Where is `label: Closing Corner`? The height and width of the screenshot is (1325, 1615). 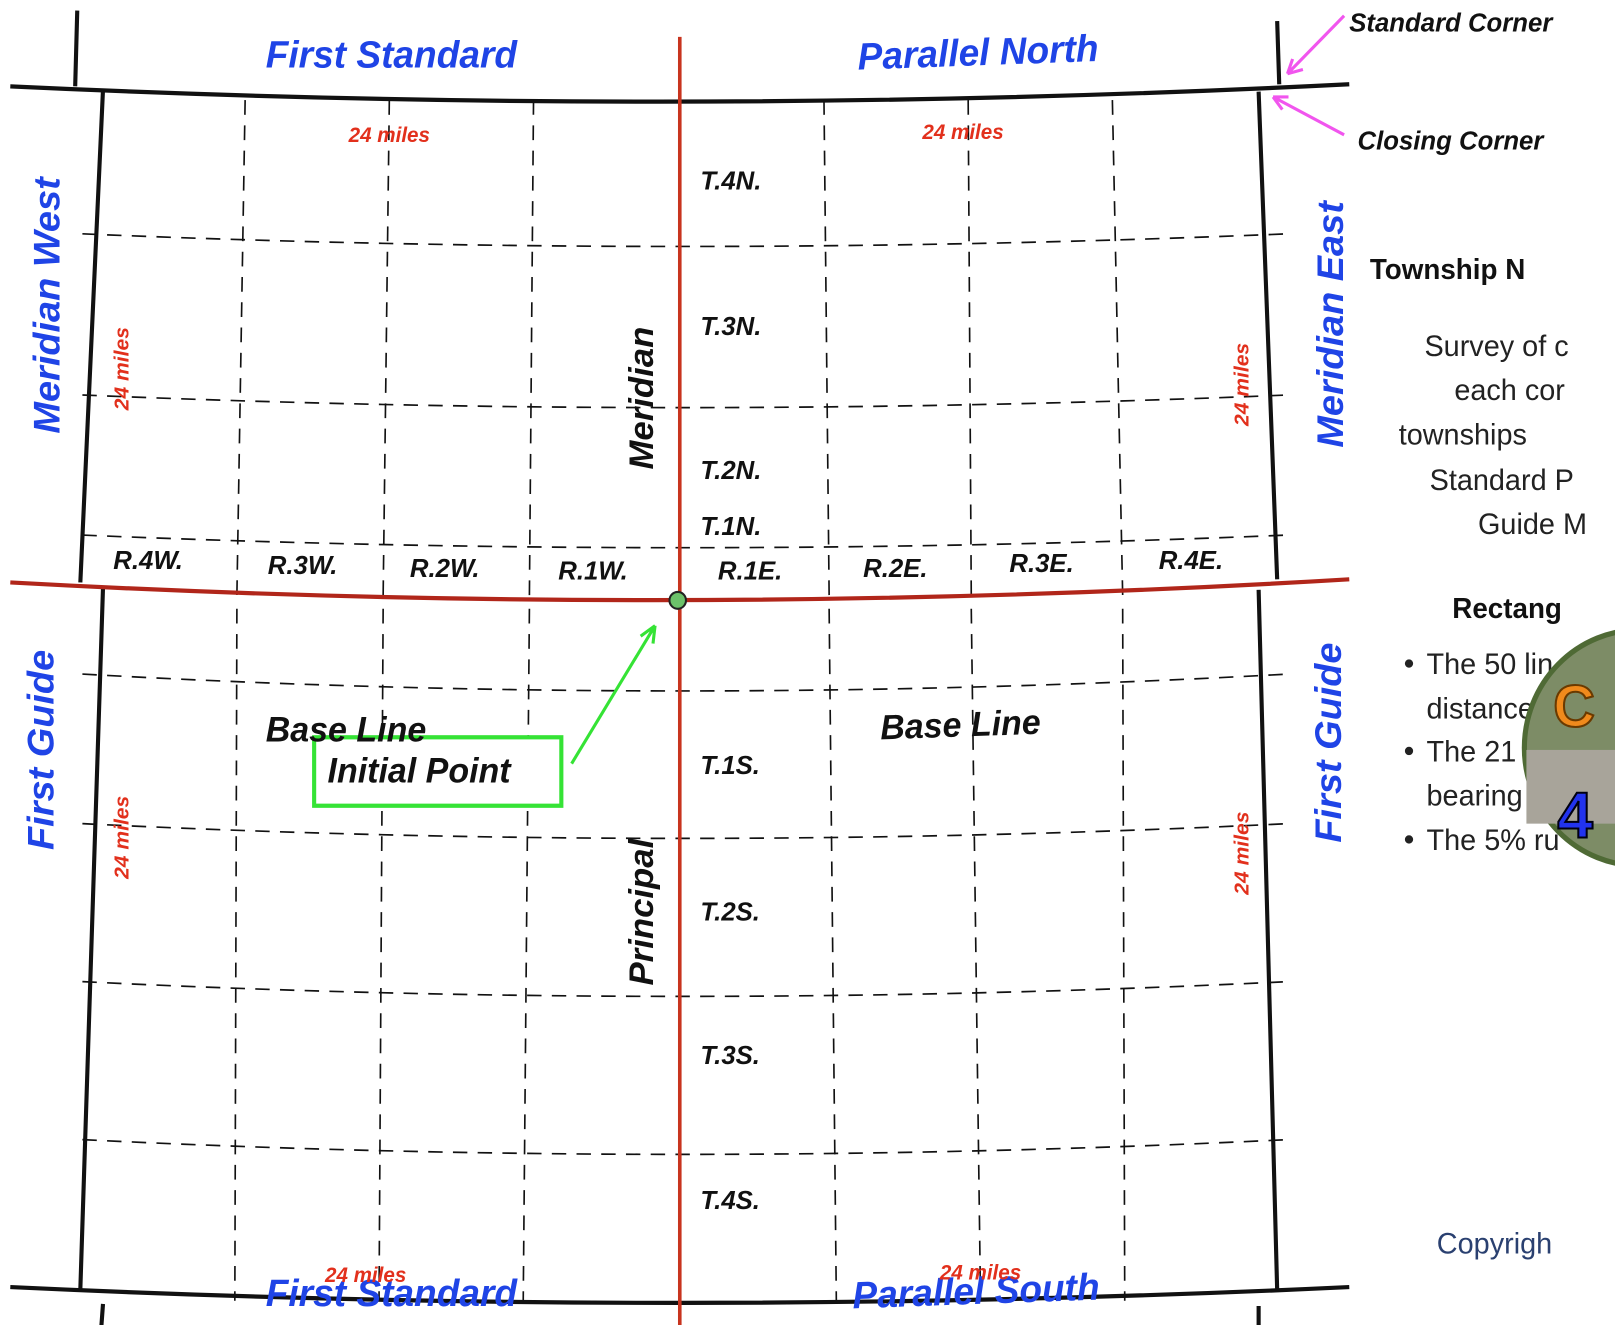 label: Closing Corner is located at coordinates (1452, 140).